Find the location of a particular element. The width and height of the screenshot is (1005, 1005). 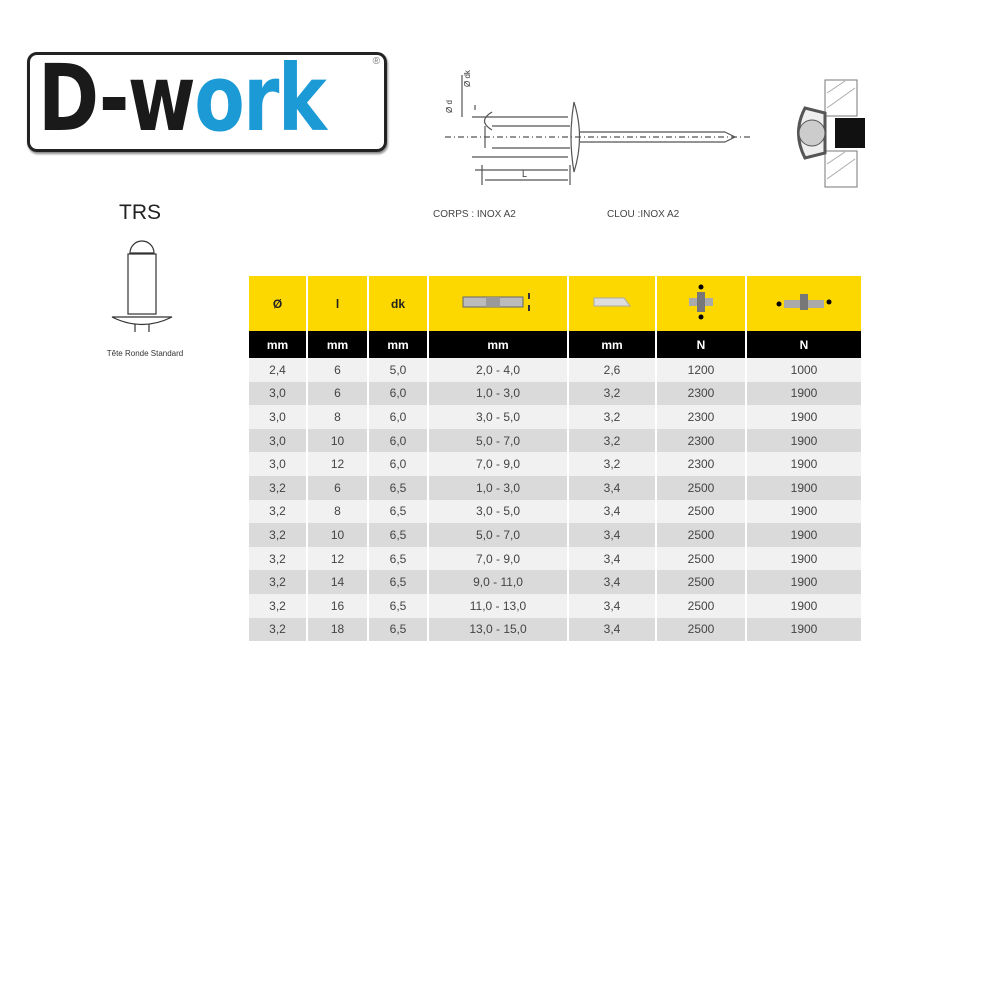

dim-L: L is located at coordinates (524, 174).